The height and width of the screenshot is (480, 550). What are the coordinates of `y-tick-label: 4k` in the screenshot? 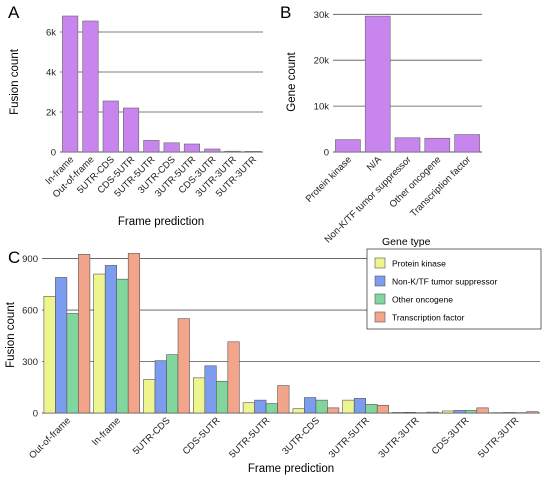 It's located at (51, 73).